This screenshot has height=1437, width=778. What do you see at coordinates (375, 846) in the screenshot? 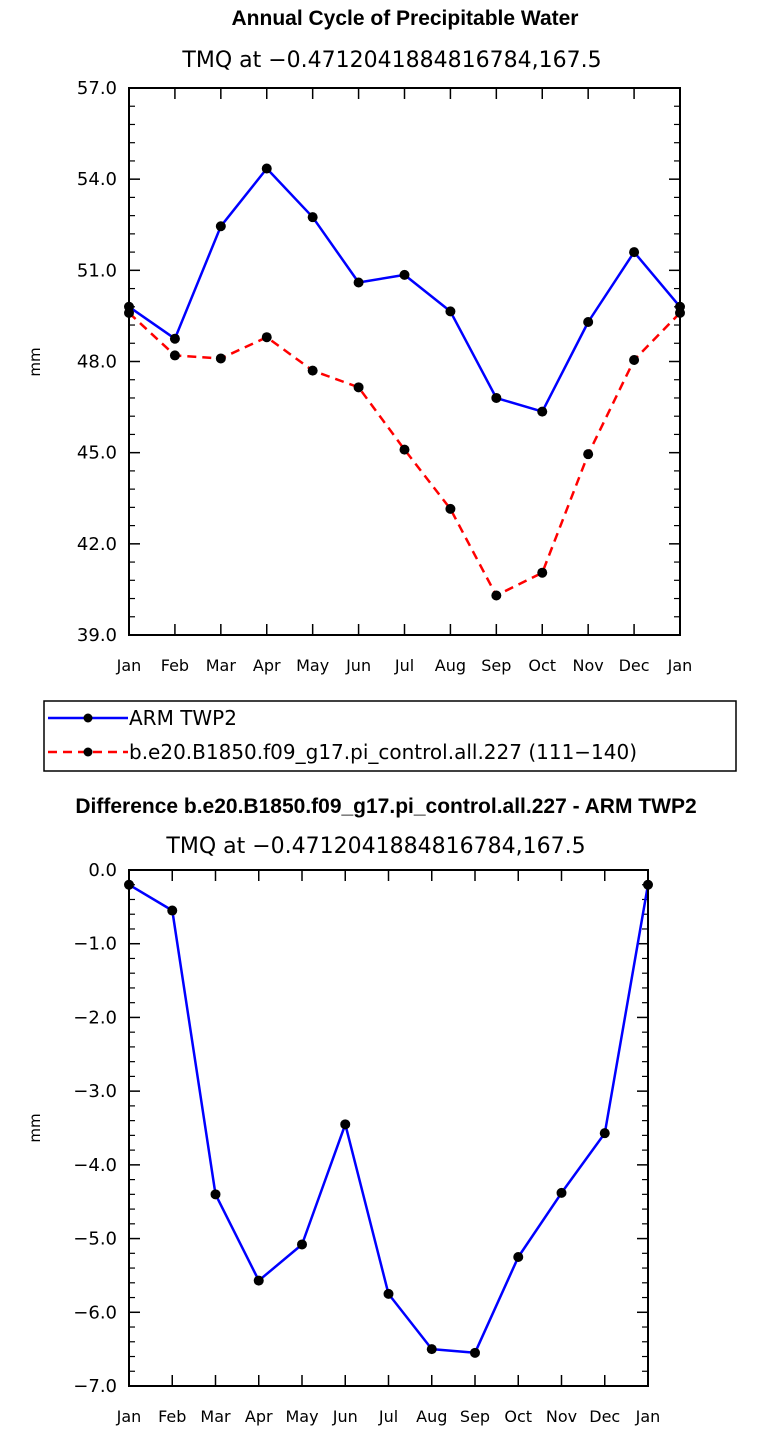
I see `chart2-subtitle: TMQ at −0.4712041884816784,167.5` at bounding box center [375, 846].